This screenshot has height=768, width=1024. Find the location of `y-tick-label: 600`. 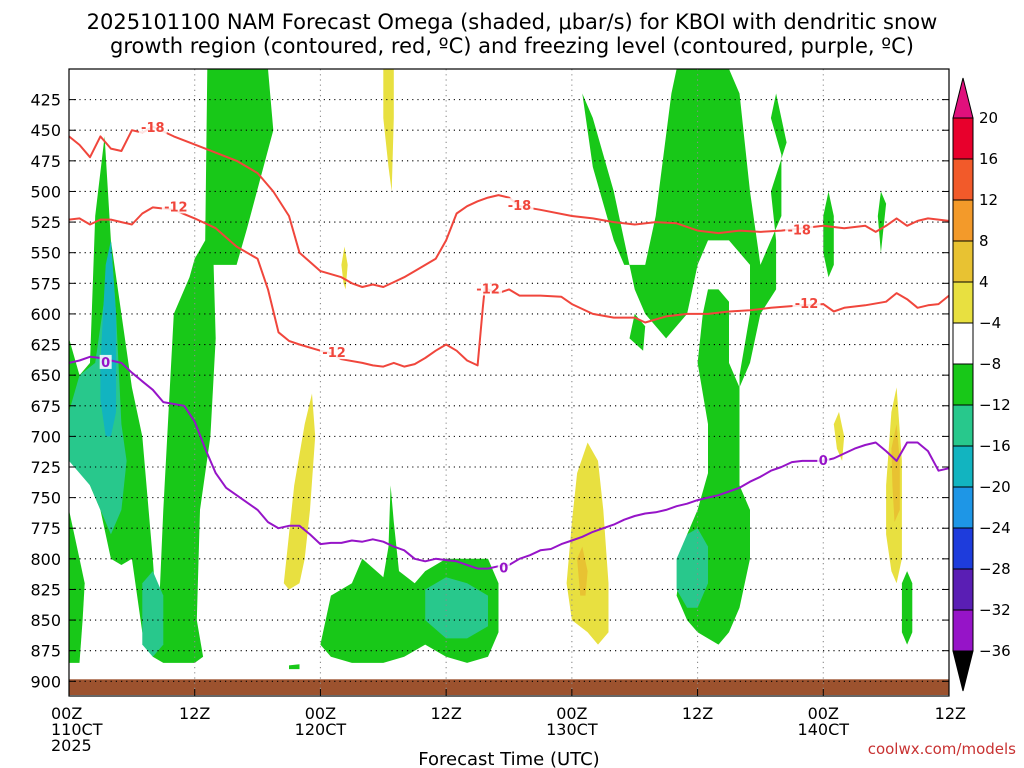

y-tick-label: 600 is located at coordinates (45, 314).